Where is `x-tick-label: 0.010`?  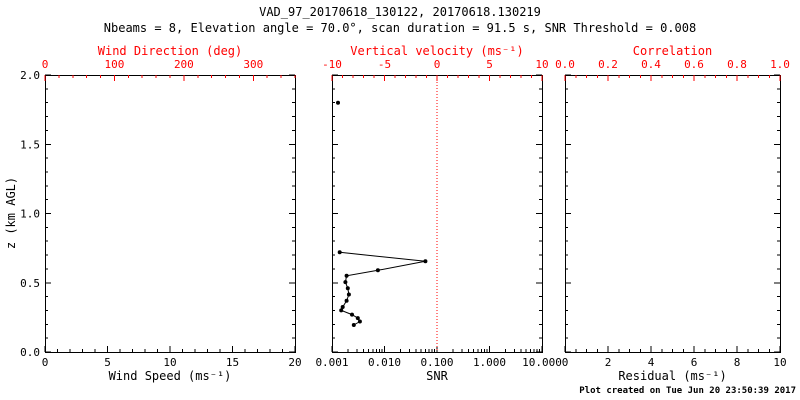
x-tick-label: 0.010 is located at coordinates (384, 362).